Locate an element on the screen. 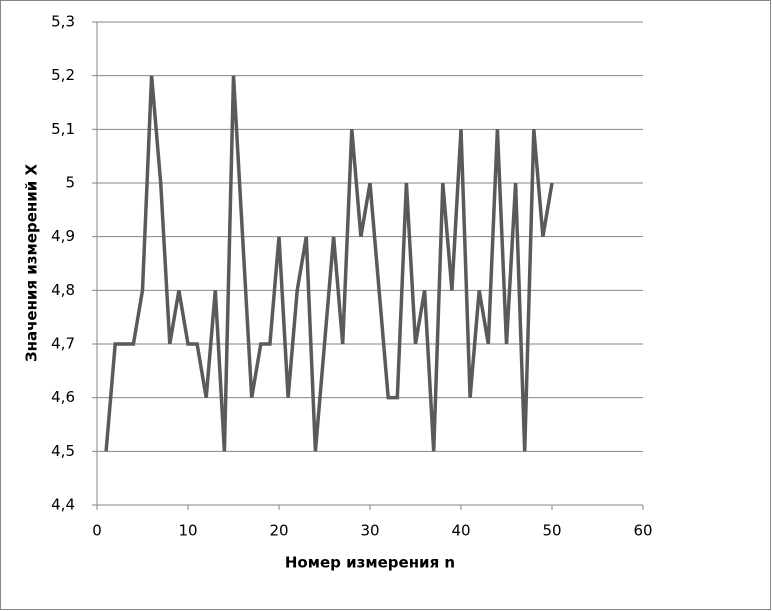  x-tick-label: 40 is located at coordinates (460, 531).